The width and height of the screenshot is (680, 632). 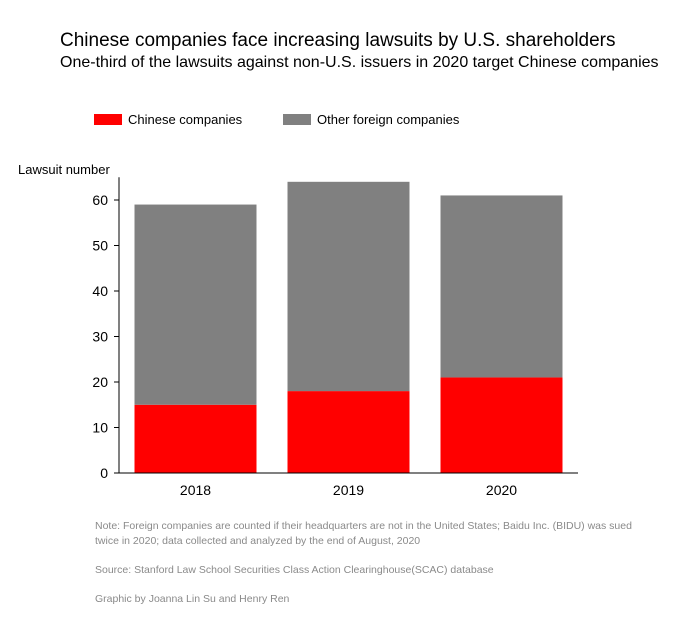 What do you see at coordinates (501, 425) in the screenshot?
I see `bar-chinese-2020` at bounding box center [501, 425].